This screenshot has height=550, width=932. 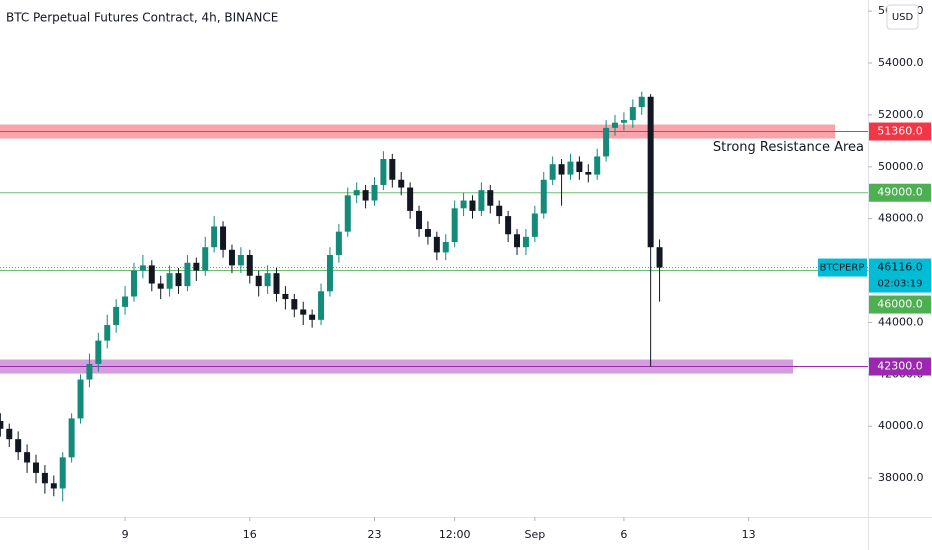 I want to click on y-tick-label: 40000.0, so click(x=901, y=425).